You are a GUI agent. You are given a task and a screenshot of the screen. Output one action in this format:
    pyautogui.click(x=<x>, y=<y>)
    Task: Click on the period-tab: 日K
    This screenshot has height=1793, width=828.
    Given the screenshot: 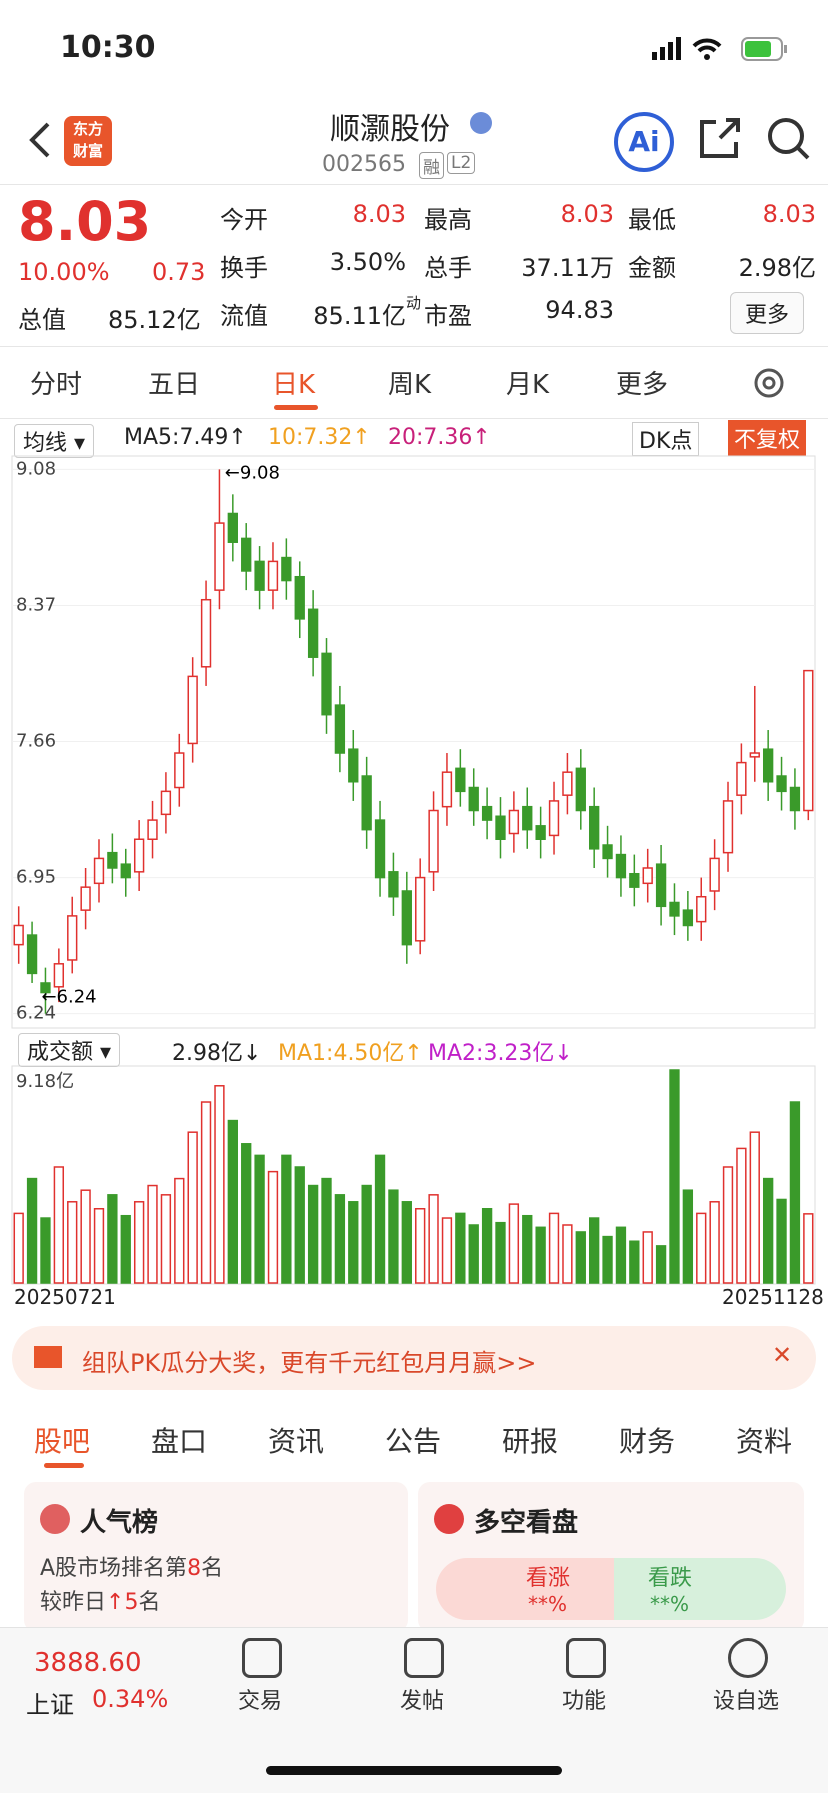 What is the action you would take?
    pyautogui.click(x=294, y=385)
    